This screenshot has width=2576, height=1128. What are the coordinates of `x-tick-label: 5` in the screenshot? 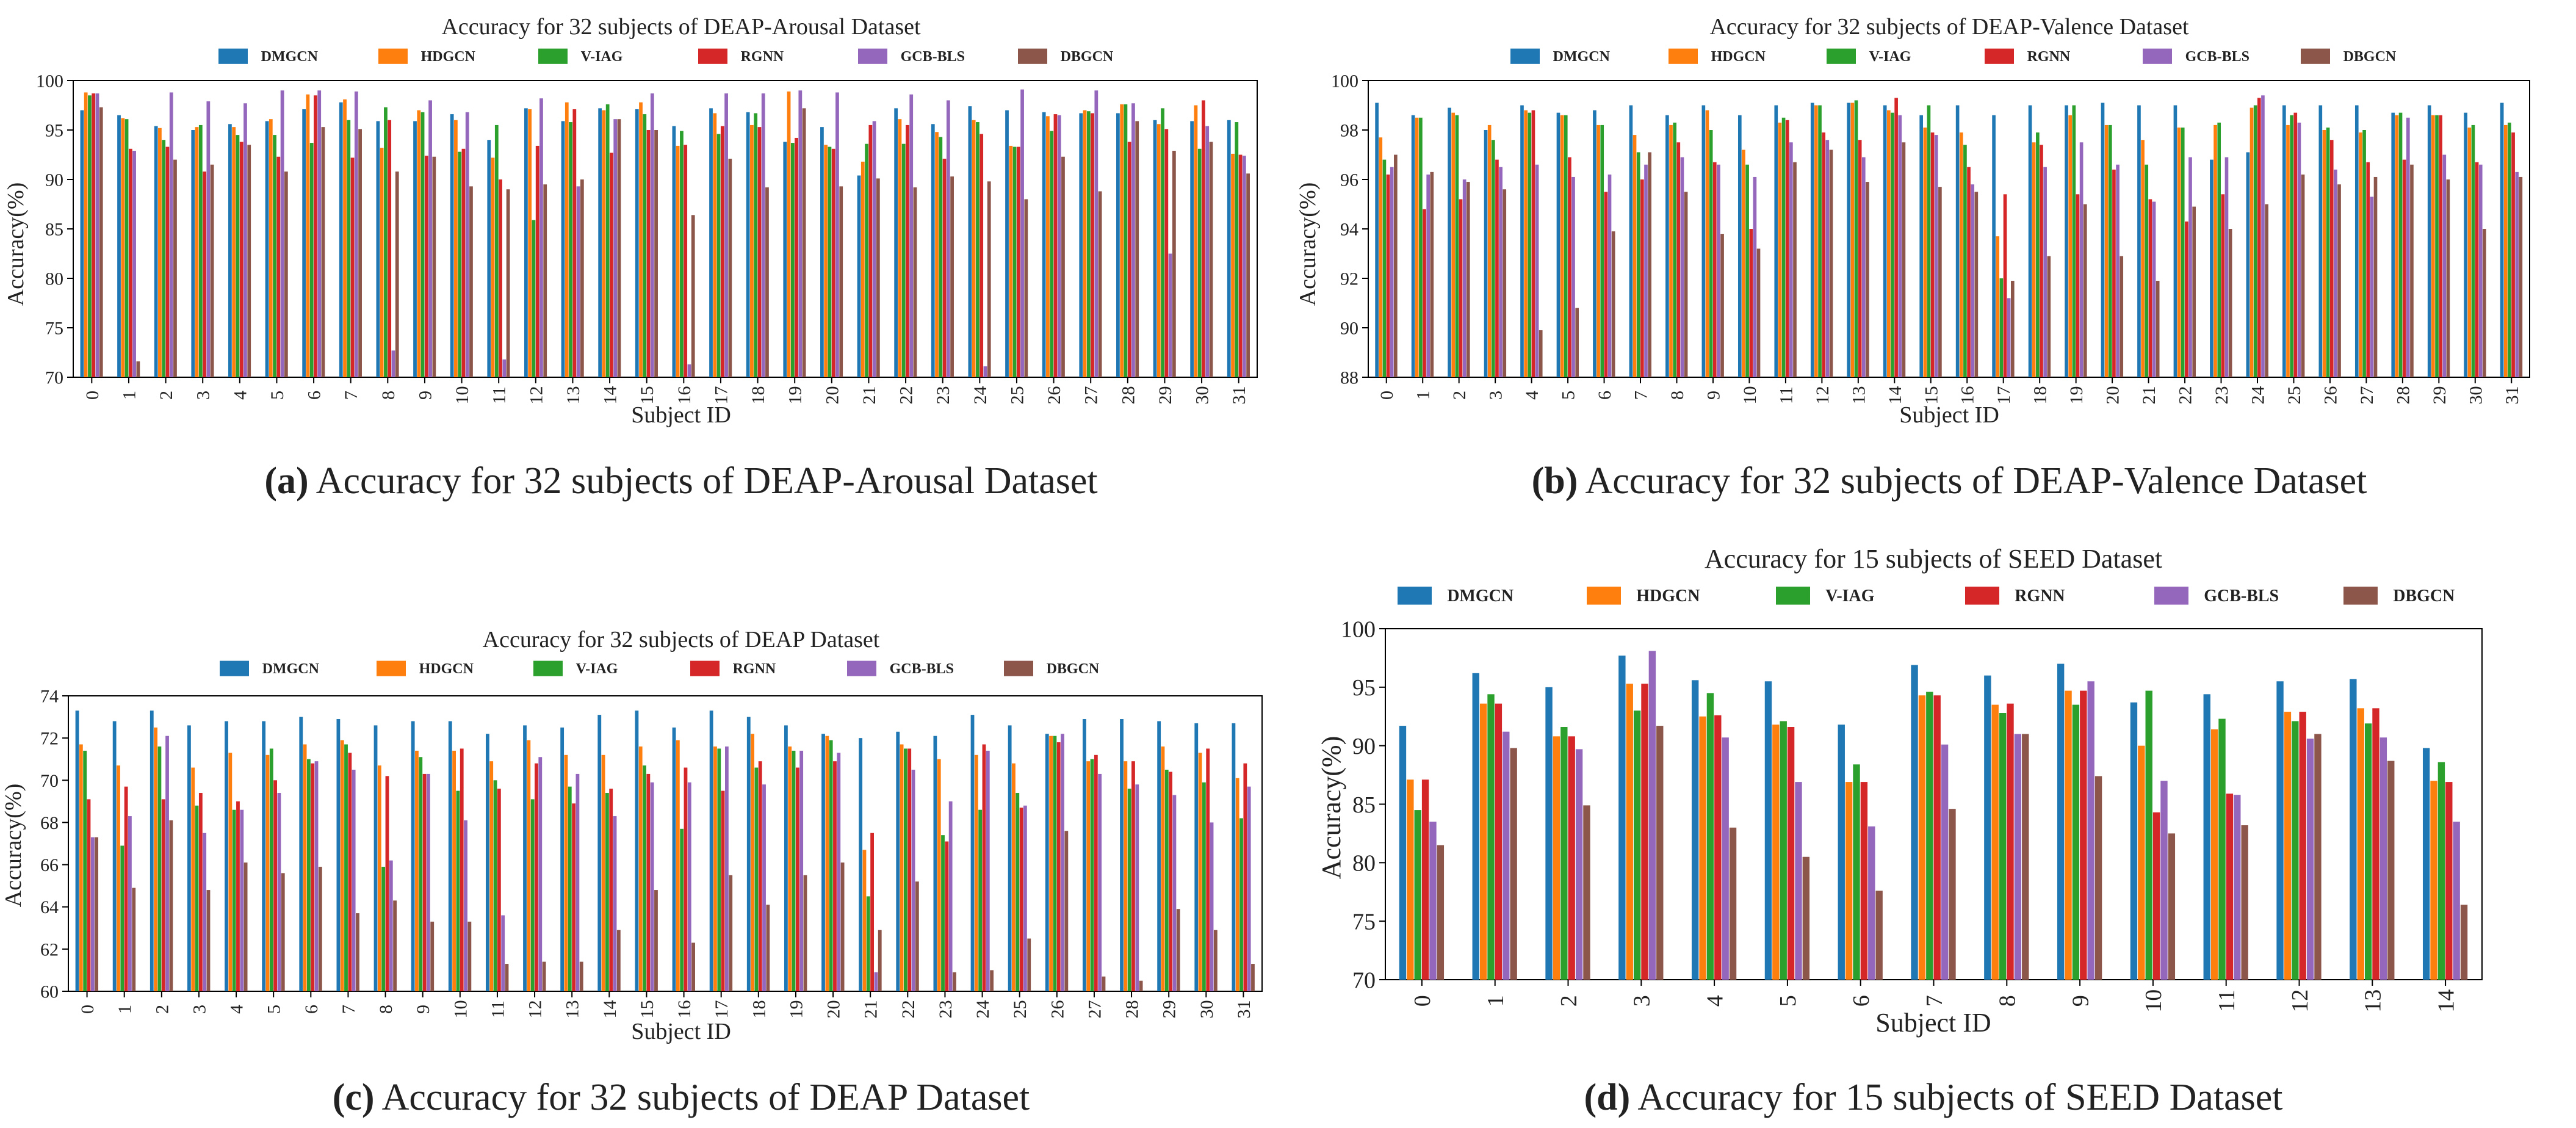 It's located at (277, 395).